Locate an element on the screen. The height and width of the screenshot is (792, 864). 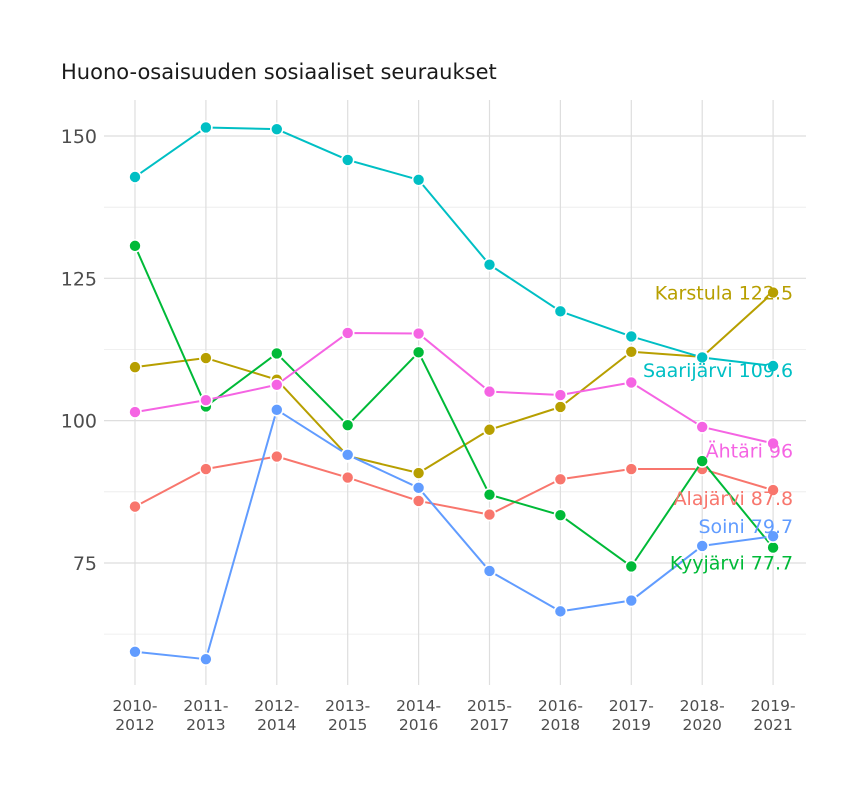
x-tick-label-line: 2018 is located at coordinates (560, 725).